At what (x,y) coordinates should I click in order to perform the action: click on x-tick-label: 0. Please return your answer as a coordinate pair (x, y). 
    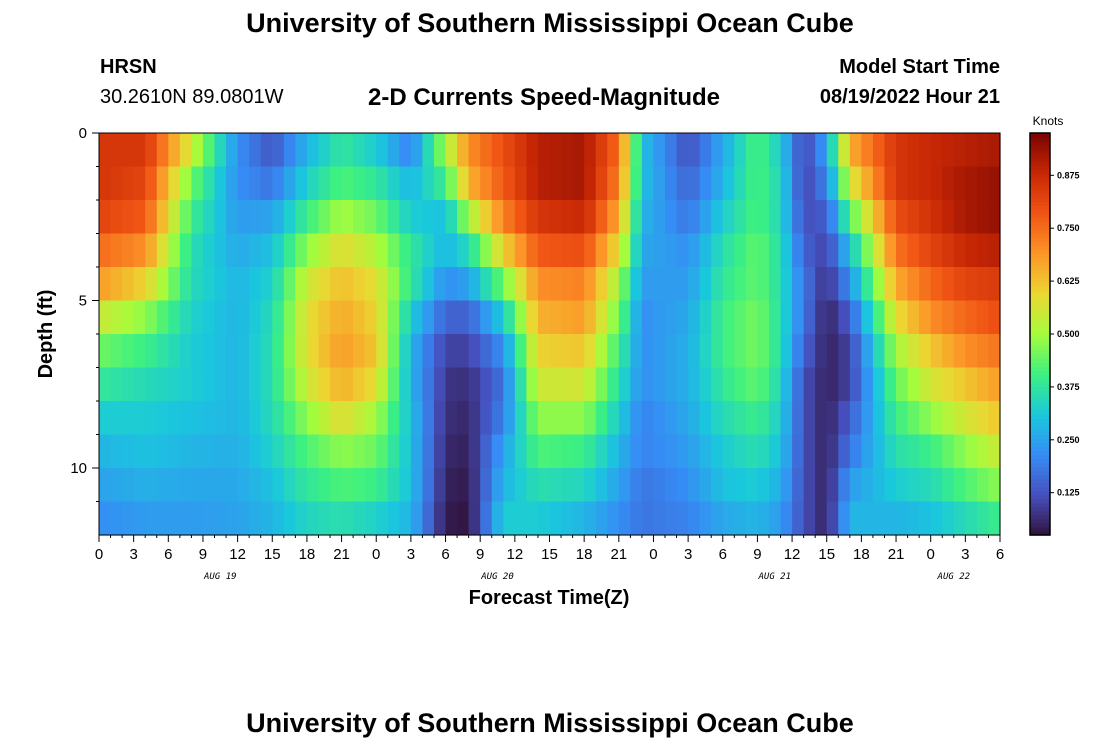
    Looking at the image, I should click on (931, 554).